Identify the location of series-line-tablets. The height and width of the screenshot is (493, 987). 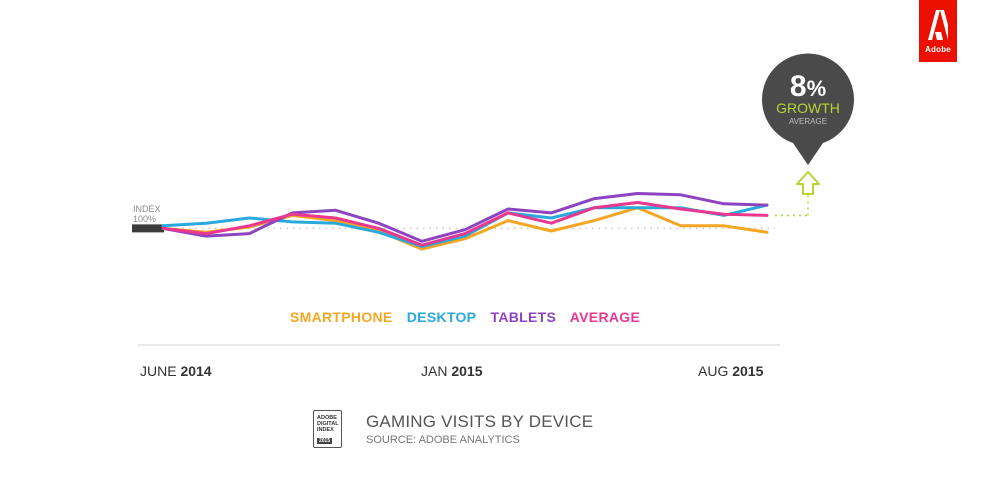
(465, 217).